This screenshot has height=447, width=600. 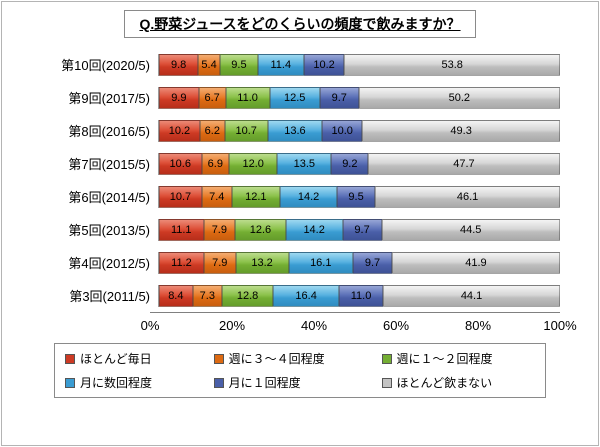 I want to click on segment-value-label: 10.7, so click(x=180, y=196).